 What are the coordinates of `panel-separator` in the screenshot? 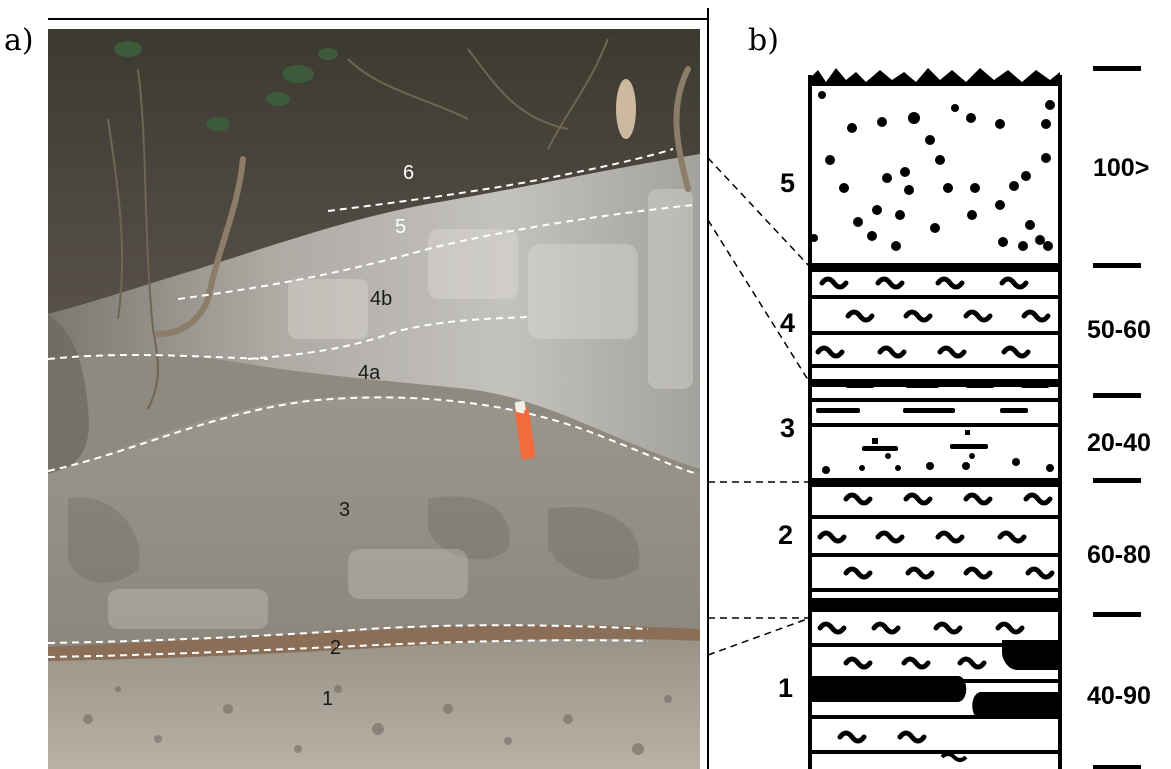 It's located at (708, 388).